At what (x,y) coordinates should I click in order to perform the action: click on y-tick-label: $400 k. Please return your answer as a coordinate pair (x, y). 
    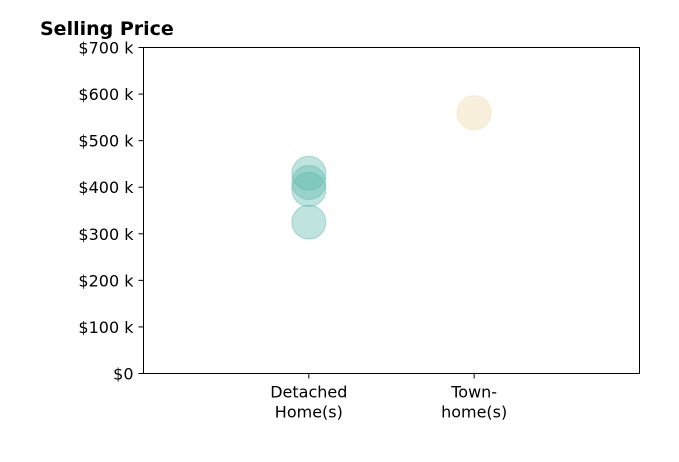
    Looking at the image, I should click on (106, 187).